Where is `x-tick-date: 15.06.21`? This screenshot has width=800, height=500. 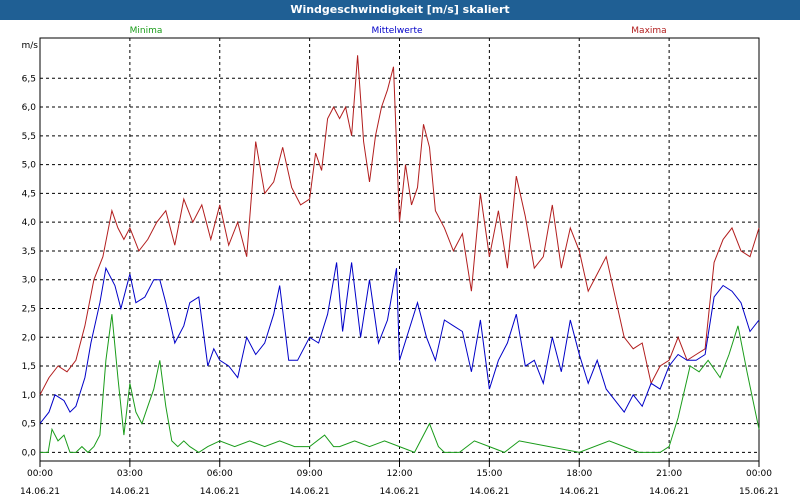
x-tick-date: 15.06.21 is located at coordinates (759, 492).